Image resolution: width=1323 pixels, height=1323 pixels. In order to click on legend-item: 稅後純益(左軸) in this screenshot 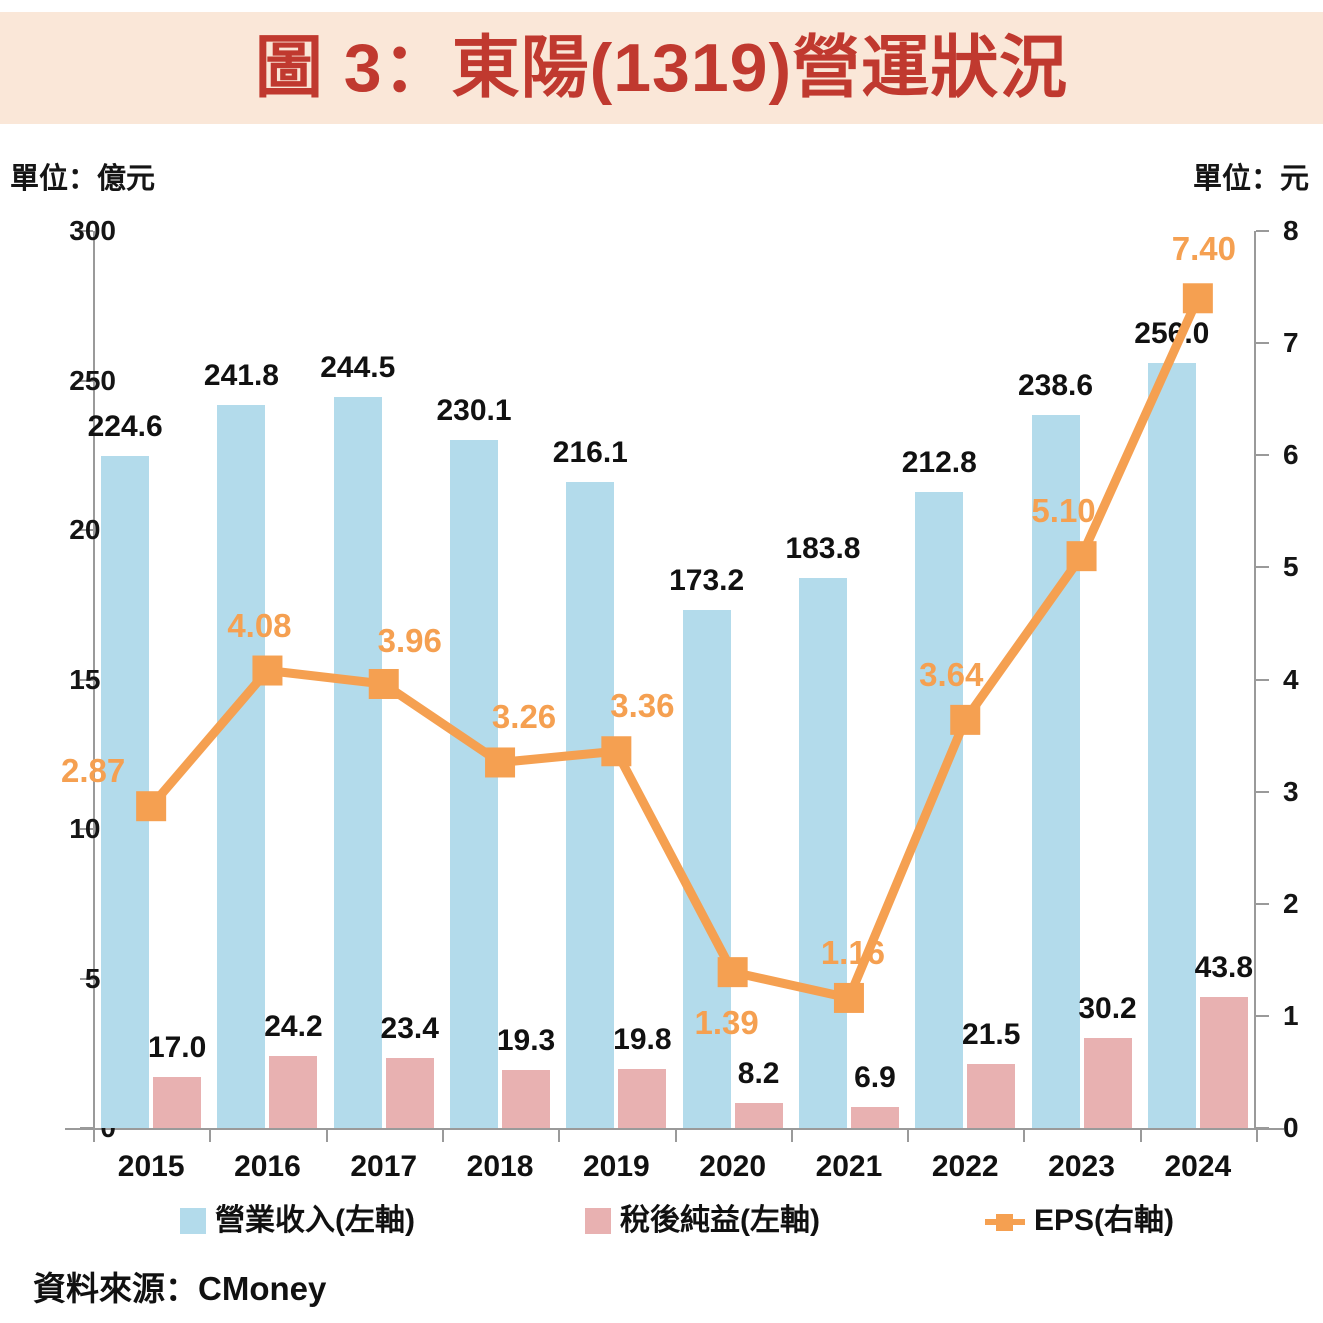, I will do `click(702, 1221)`.